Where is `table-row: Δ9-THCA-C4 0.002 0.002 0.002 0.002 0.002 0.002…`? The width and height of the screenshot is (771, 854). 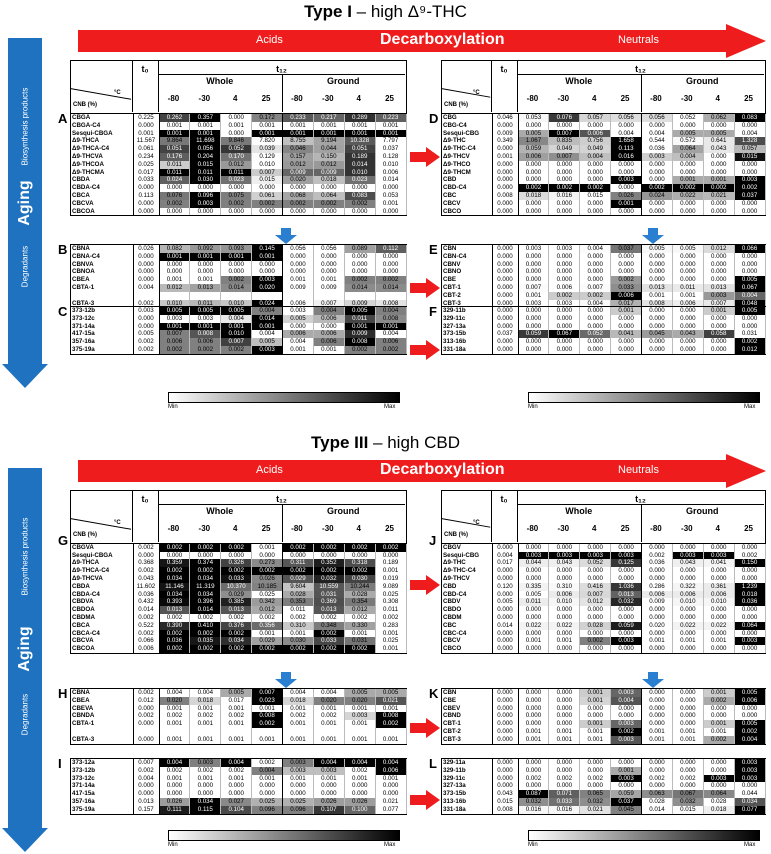 table-row: Δ9-THCA-C4 0.002 0.002 0.002 0.002 0.002 0.002… is located at coordinates (239, 571).